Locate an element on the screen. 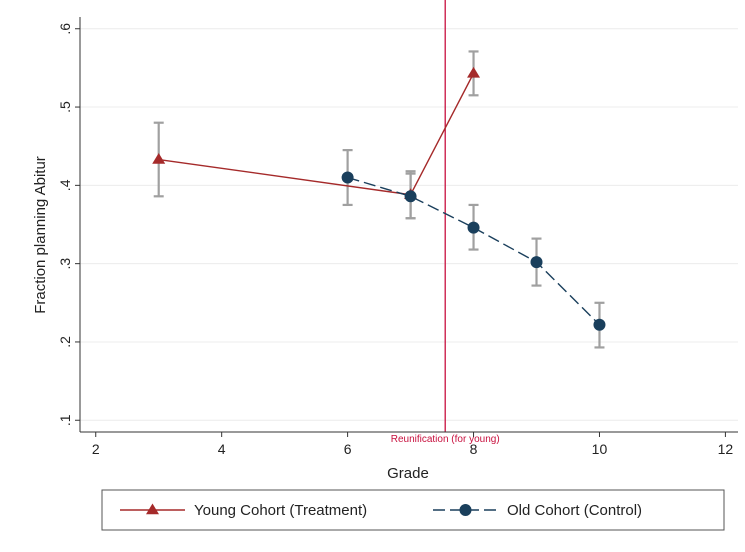 The height and width of the screenshot is (552, 745). y-tick-label: .1 is located at coordinates (65, 420).